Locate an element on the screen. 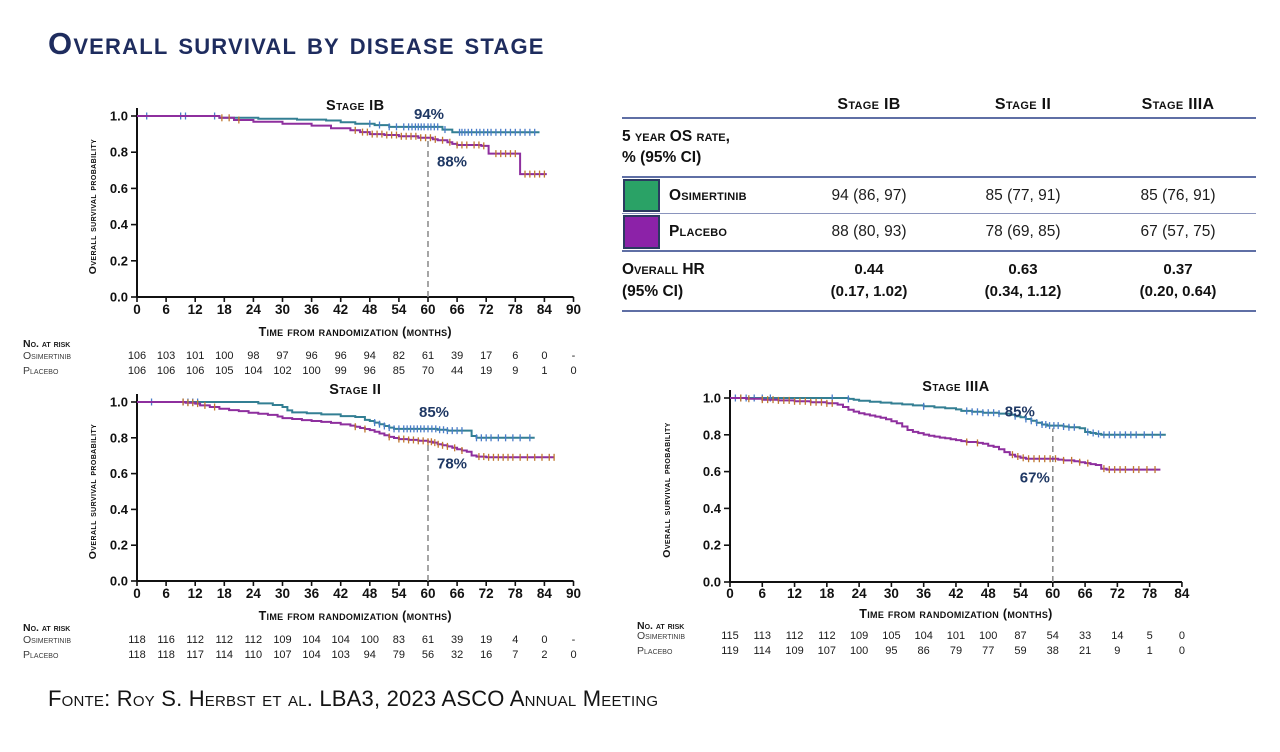 Image resolution: width=1280 pixels, height=752 pixels. svg-text: 79 is located at coordinates (956, 651).